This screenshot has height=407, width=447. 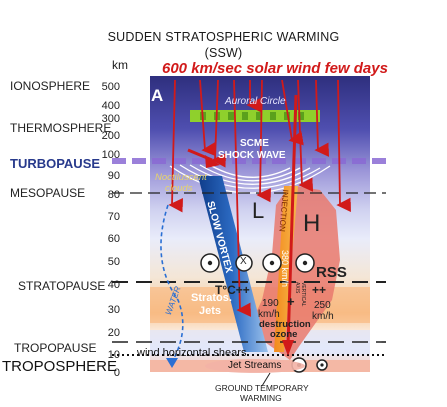 What do you see at coordinates (312, 223) in the screenshot?
I see `high-pressure-label: H` at bounding box center [312, 223].